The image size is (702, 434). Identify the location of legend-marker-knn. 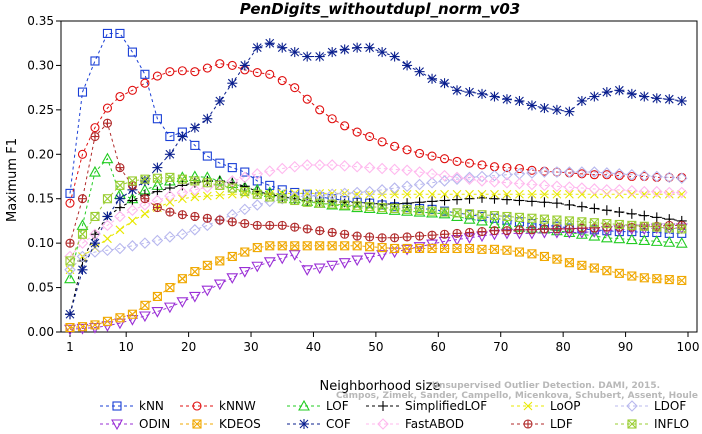
(117, 406).